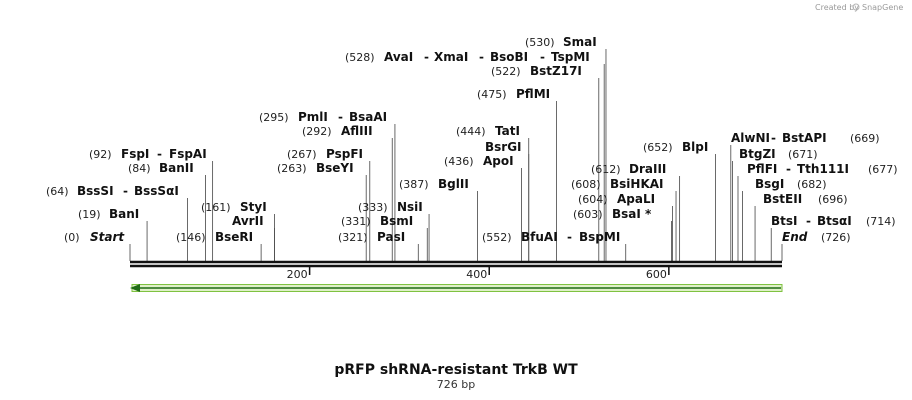 The height and width of the screenshot is (400, 912). What do you see at coordinates (769, 184) in the screenshot?
I see `enzyme-bsgi: BsgI` at bounding box center [769, 184].